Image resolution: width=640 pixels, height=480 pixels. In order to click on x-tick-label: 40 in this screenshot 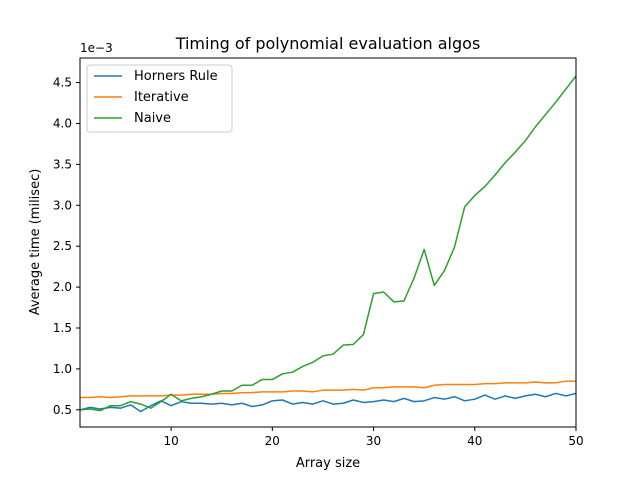, I will do `click(474, 441)`.